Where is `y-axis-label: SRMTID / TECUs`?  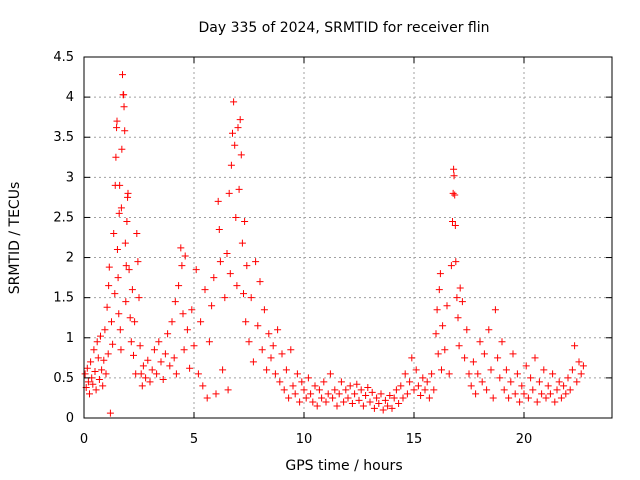 y-axis-label: SRMTID / TECUs is located at coordinates (15, 238).